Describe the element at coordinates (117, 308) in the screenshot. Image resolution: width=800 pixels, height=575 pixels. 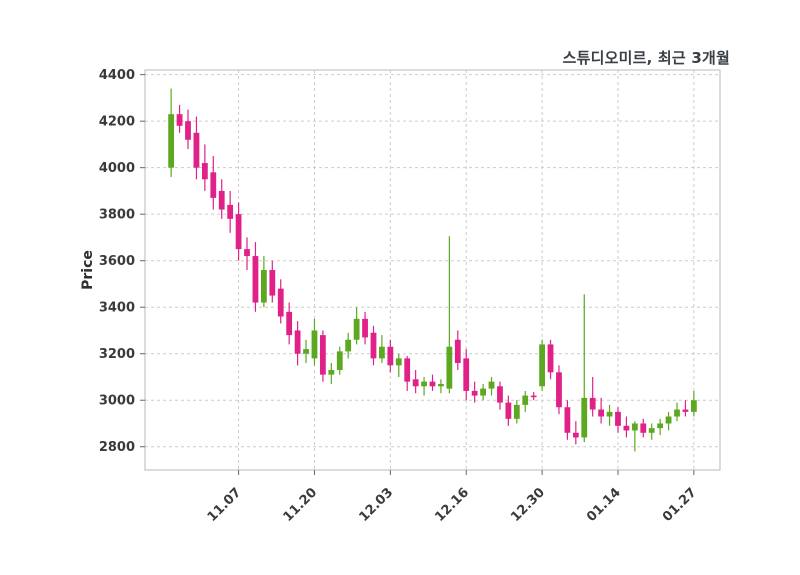
I see `y-tick-label: 3400` at that location.